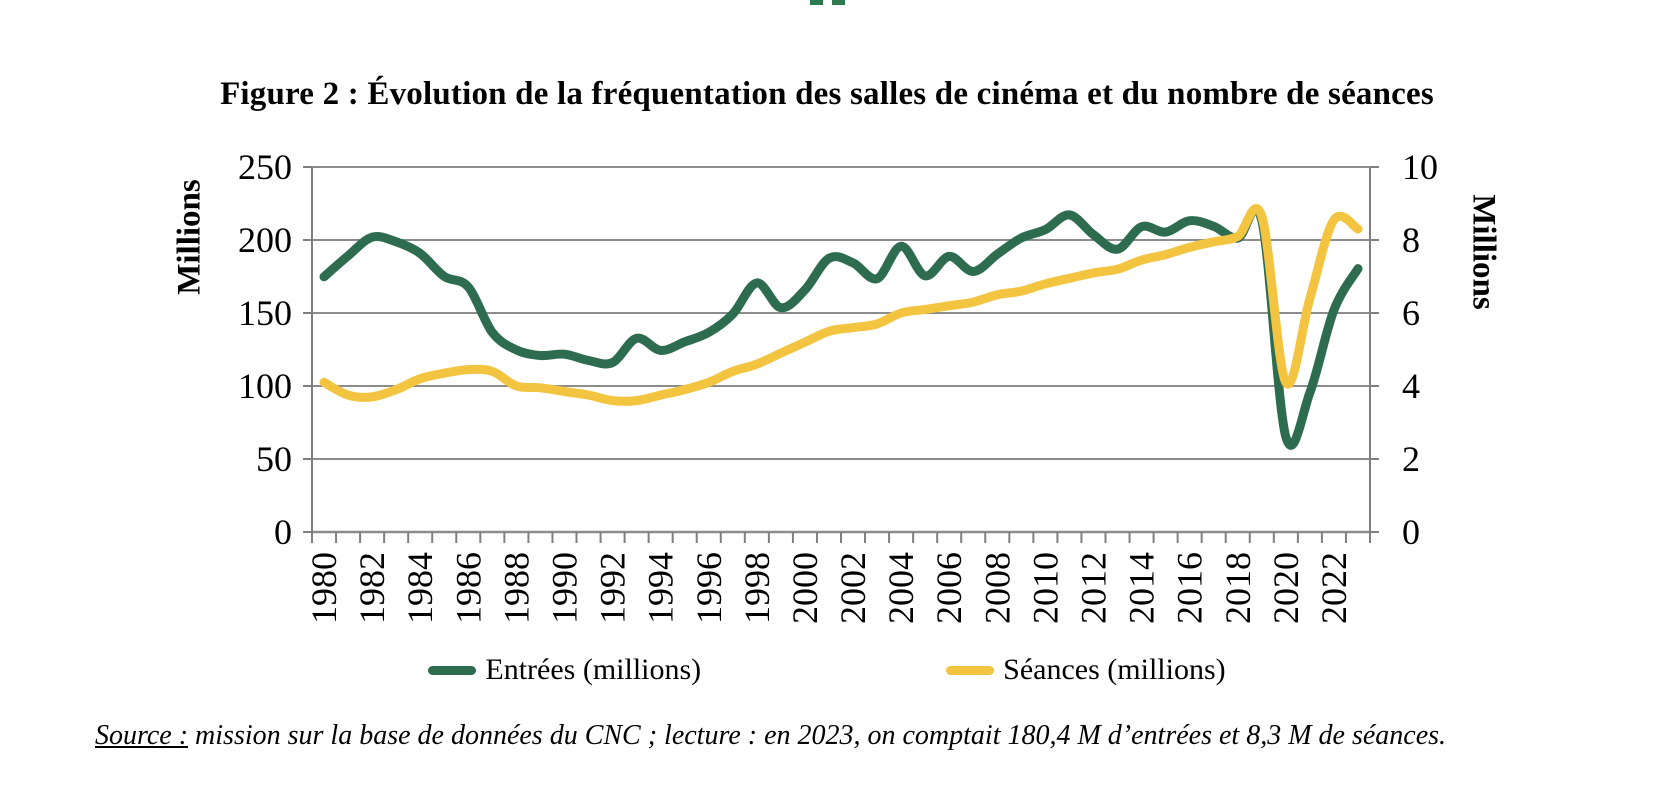 The height and width of the screenshot is (802, 1654). Describe the element at coordinates (1420, 167) in the screenshot. I see `svg-text: 10` at that location.